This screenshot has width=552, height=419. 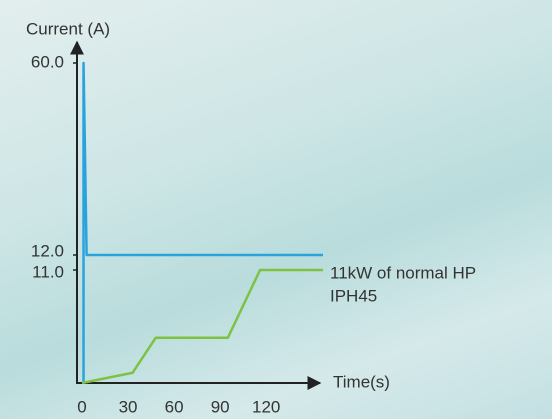 I want to click on series-label: IPH45, so click(x=353, y=295).